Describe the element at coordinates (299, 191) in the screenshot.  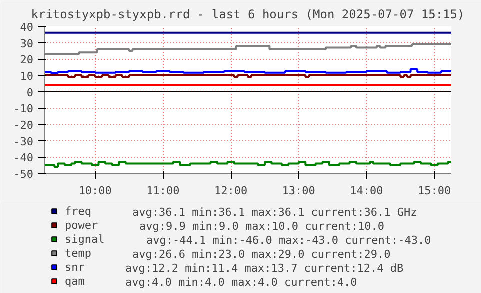
I see `x-tick-label: 13:00` at that location.